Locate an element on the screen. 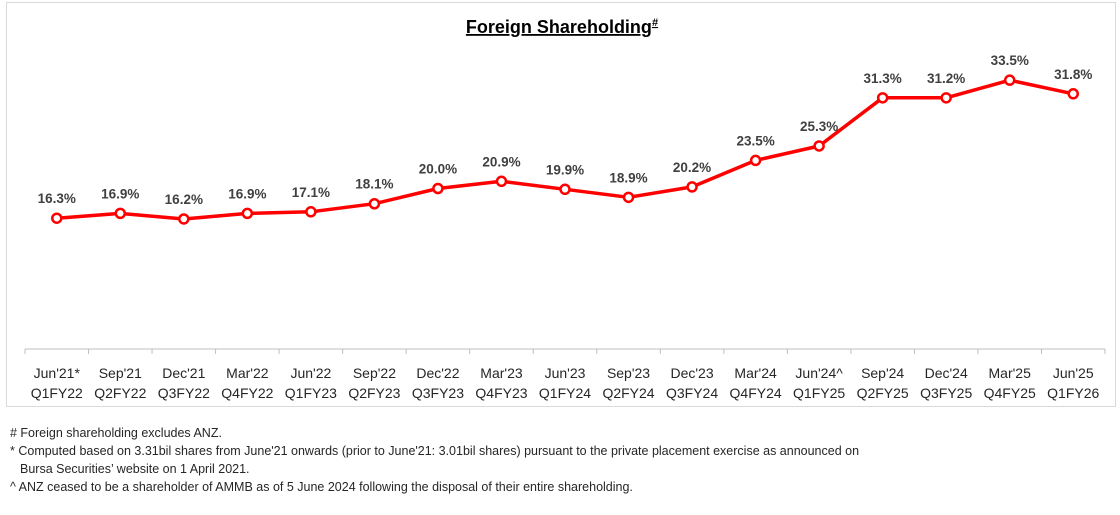 This screenshot has width=1120, height=515. data-label: 33.5% is located at coordinates (1010, 60).